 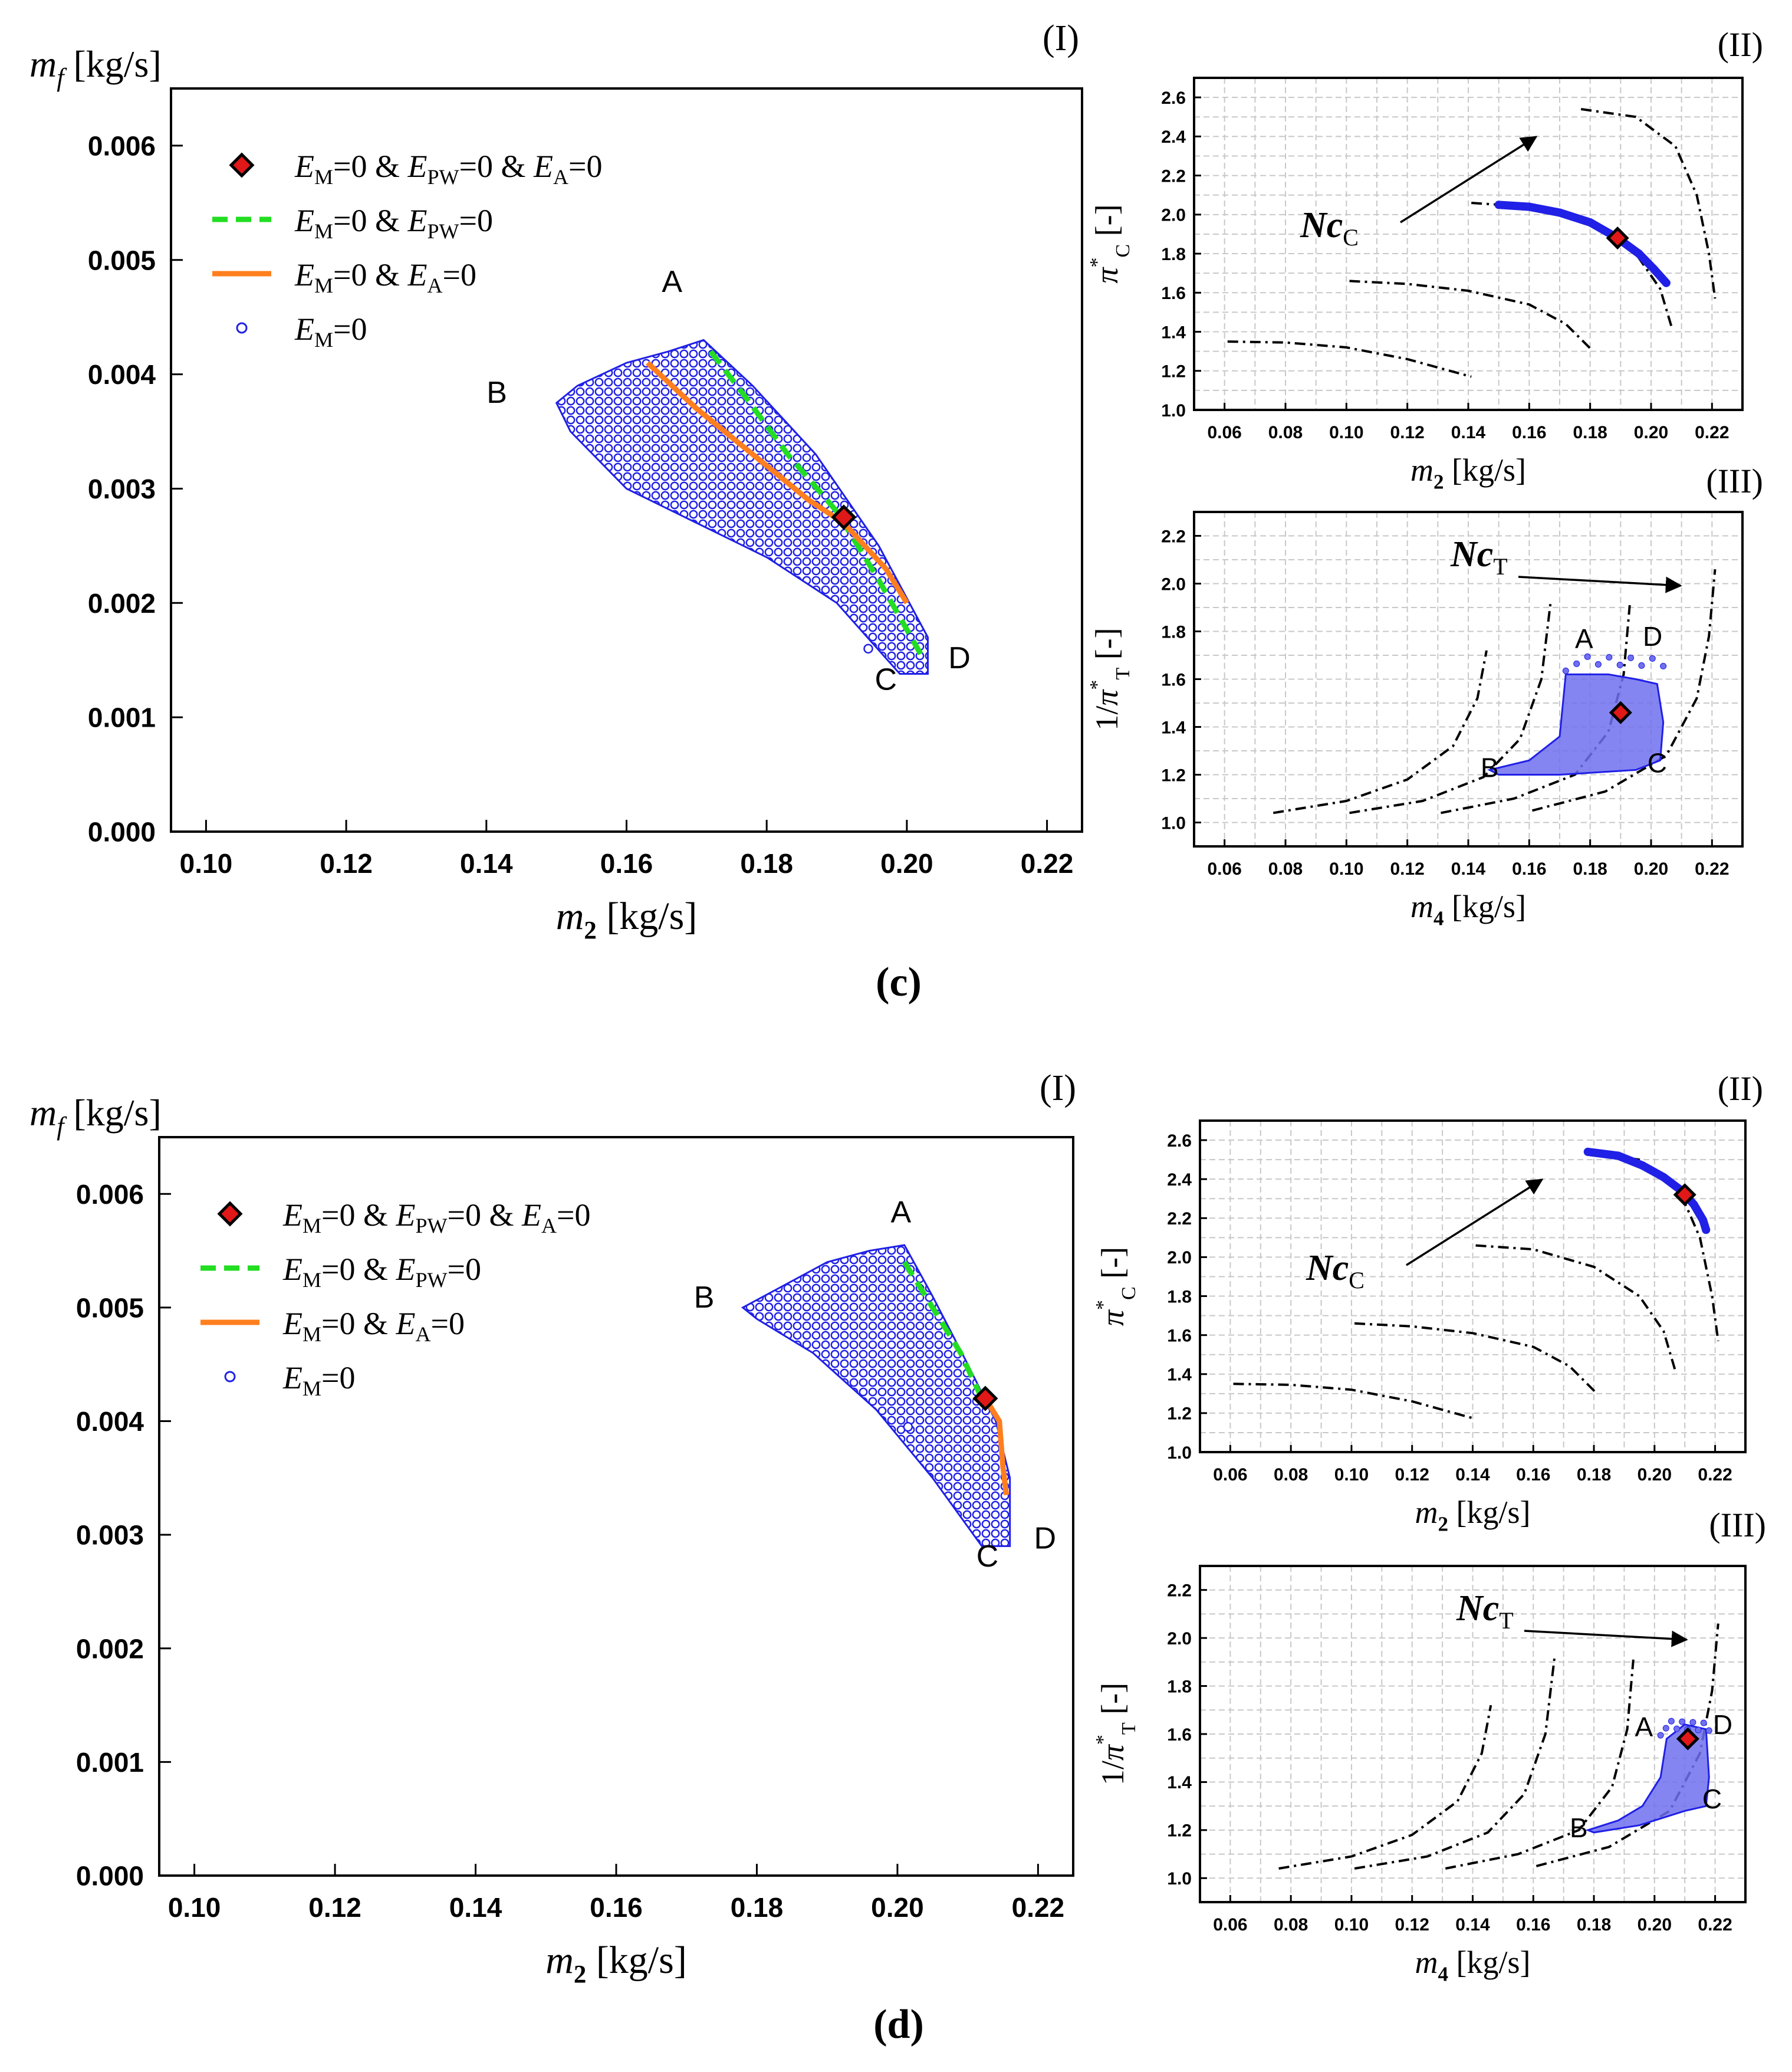 What do you see at coordinates (988, 1556) in the screenshot?
I see `point-label-C: C` at bounding box center [988, 1556].